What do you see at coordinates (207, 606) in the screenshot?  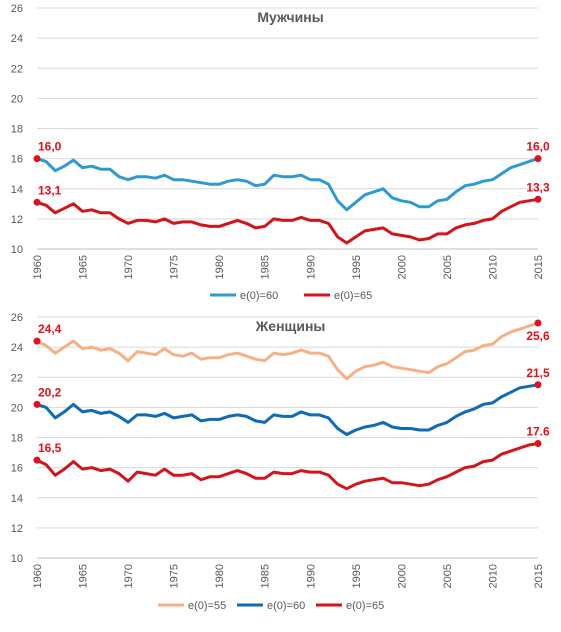 I see `legend-label: e(0)=55` at bounding box center [207, 606].